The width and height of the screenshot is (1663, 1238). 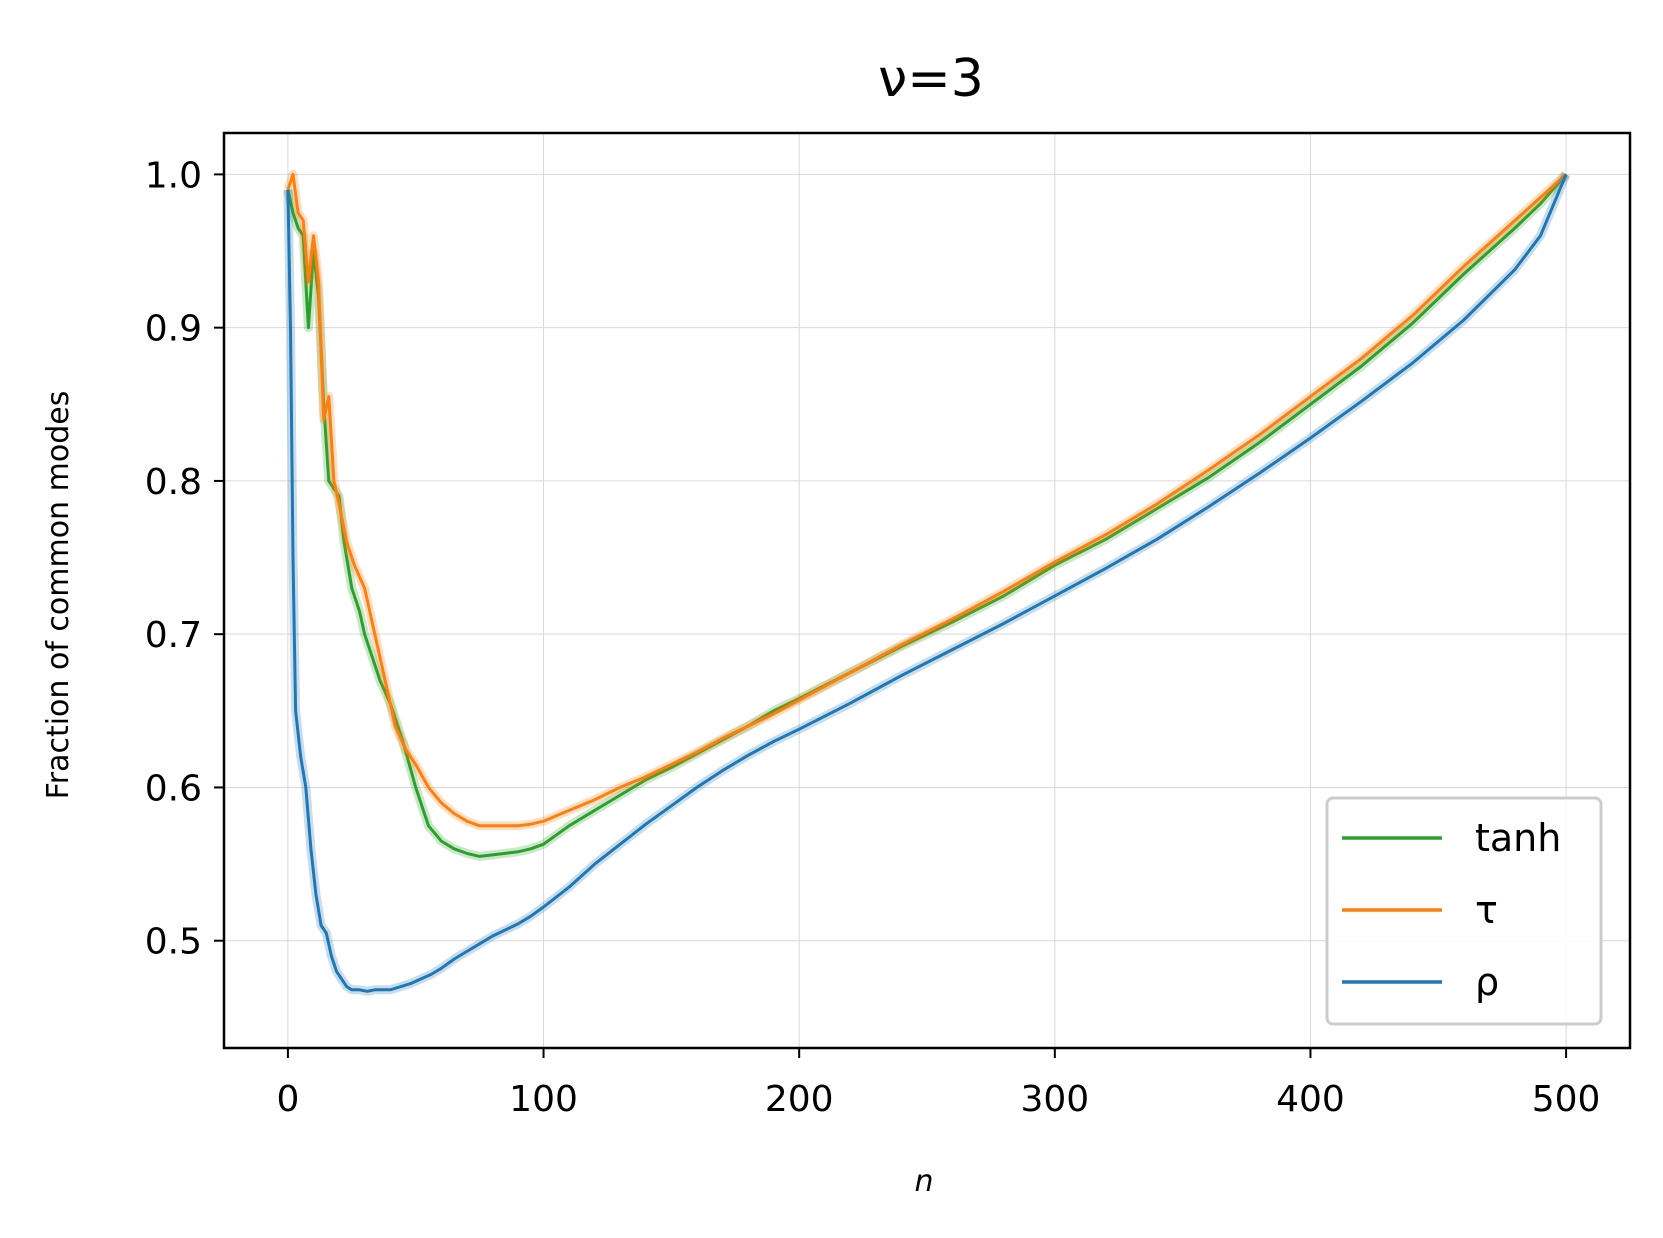 I want to click on y-tick-label: 0.9, so click(x=173, y=329).